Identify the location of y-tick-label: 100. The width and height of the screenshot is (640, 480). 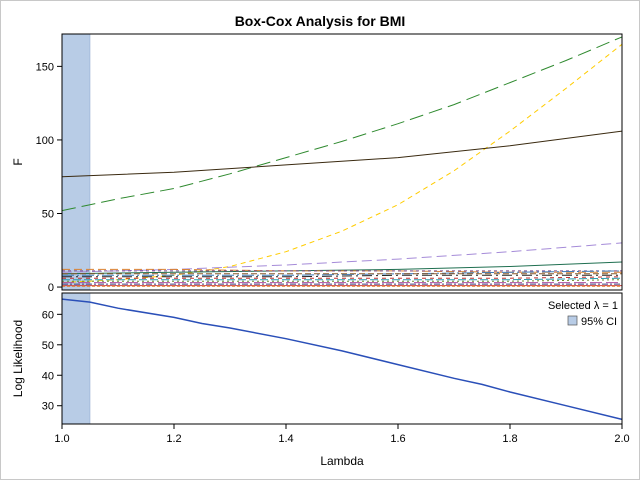
(45, 141).